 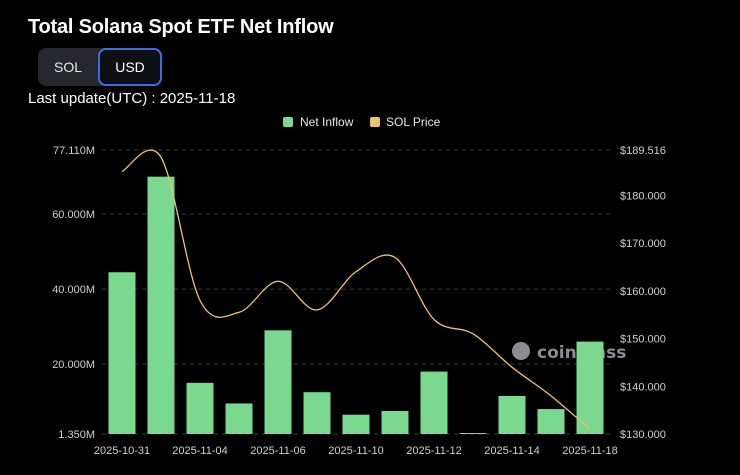 I want to click on x-axis-tick-label: 2025-10-31, so click(x=122, y=451).